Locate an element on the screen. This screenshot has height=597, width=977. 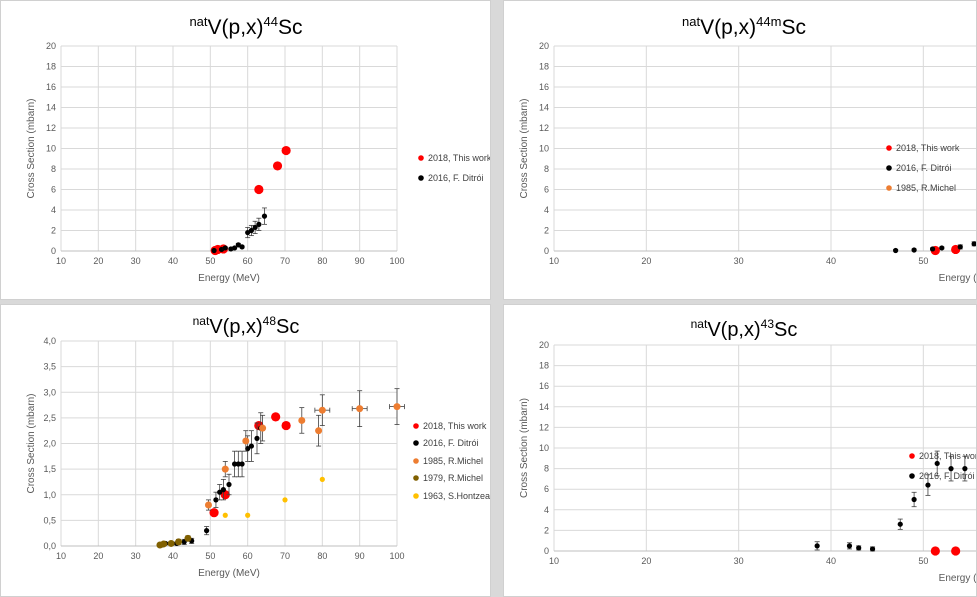
x-tick-label: 90 is located at coordinates (360, 261).